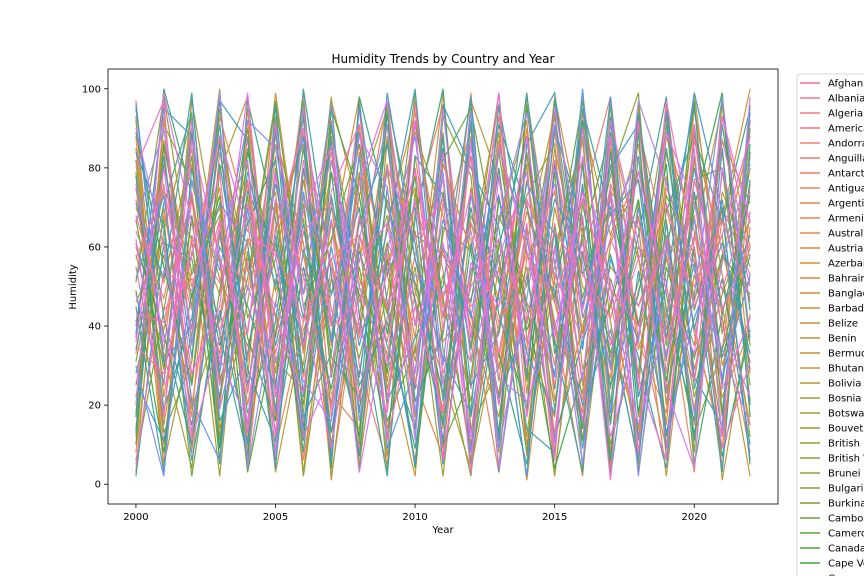  Describe the element at coordinates (94, 327) in the screenshot. I see `y-tick-label: 40` at that location.